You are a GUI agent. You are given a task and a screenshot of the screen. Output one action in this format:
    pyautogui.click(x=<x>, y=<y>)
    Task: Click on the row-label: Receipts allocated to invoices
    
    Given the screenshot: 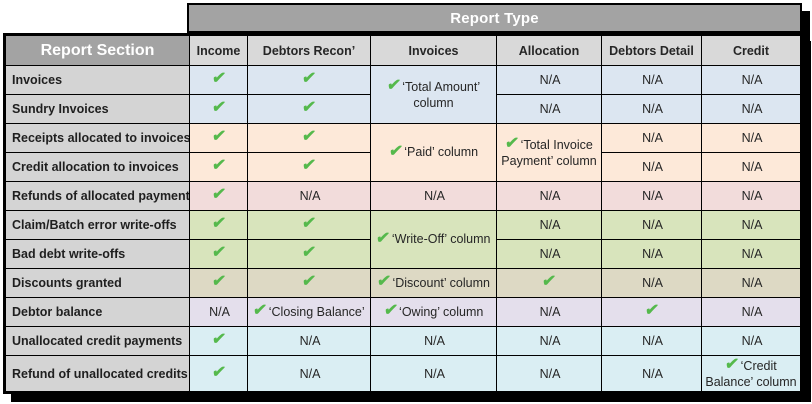 What is the action you would take?
    pyautogui.click(x=97, y=138)
    